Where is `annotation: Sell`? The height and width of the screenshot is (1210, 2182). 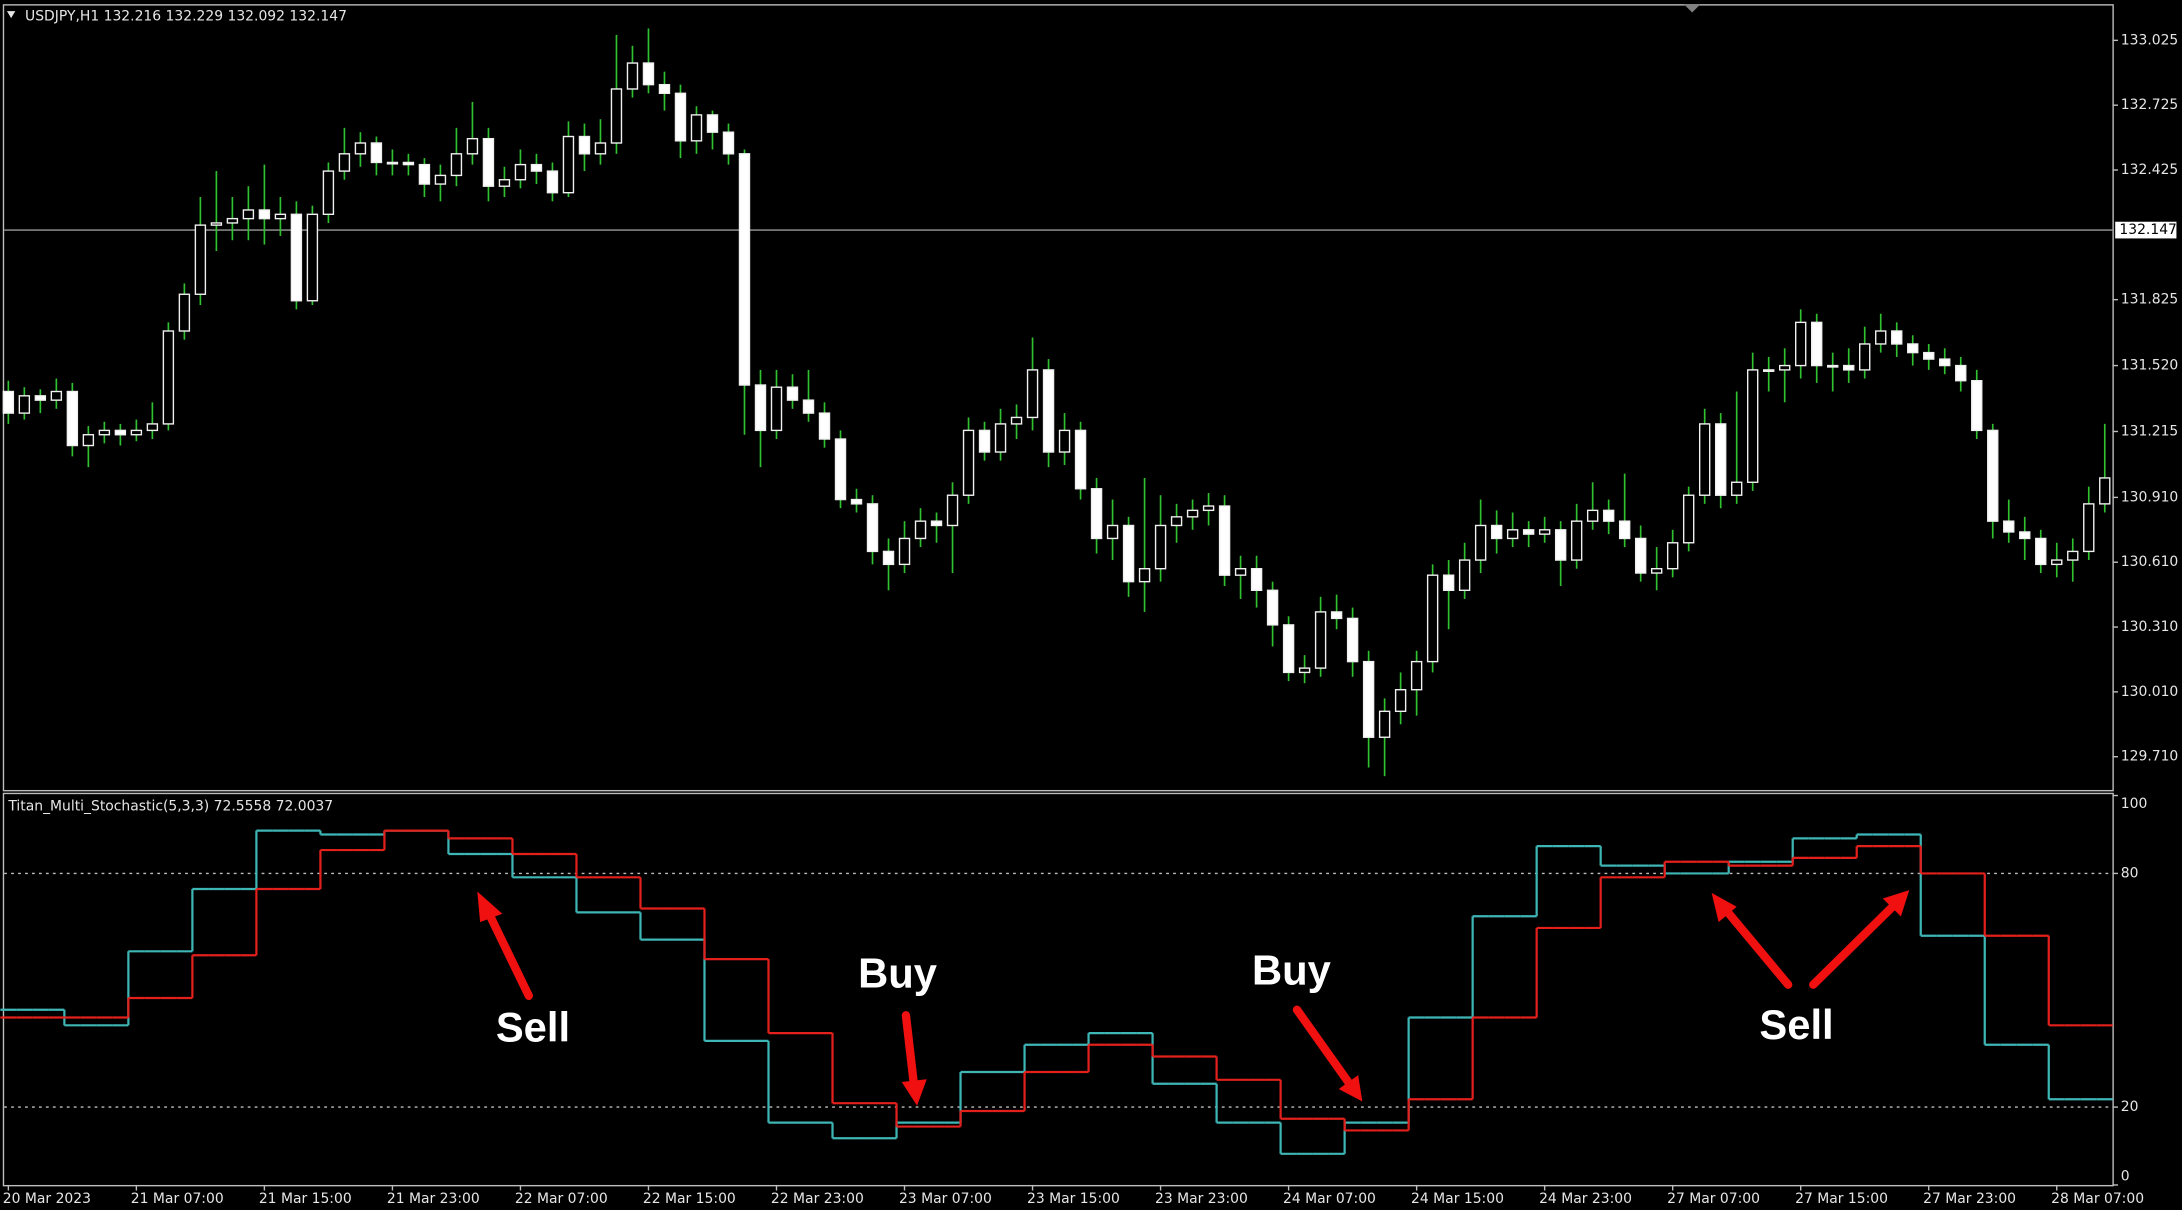
annotation: Sell is located at coordinates (1796, 1024).